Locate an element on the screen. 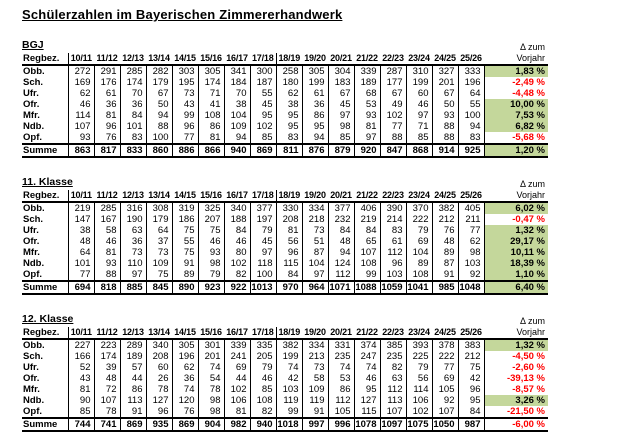 The width and height of the screenshot is (620, 432). year-header: 15/16 is located at coordinates (211, 59).